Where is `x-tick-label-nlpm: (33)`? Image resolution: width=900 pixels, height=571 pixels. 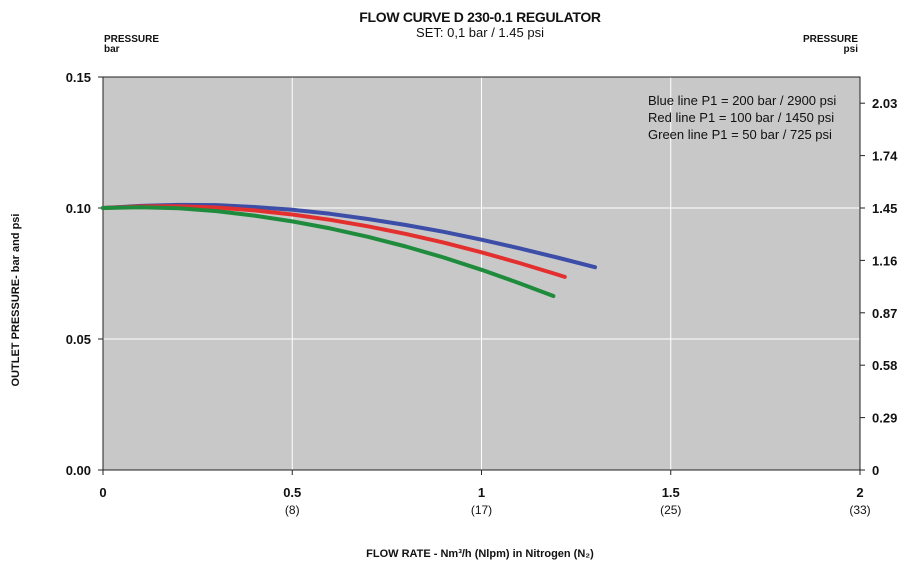 x-tick-label-nlpm: (33) is located at coordinates (859, 510).